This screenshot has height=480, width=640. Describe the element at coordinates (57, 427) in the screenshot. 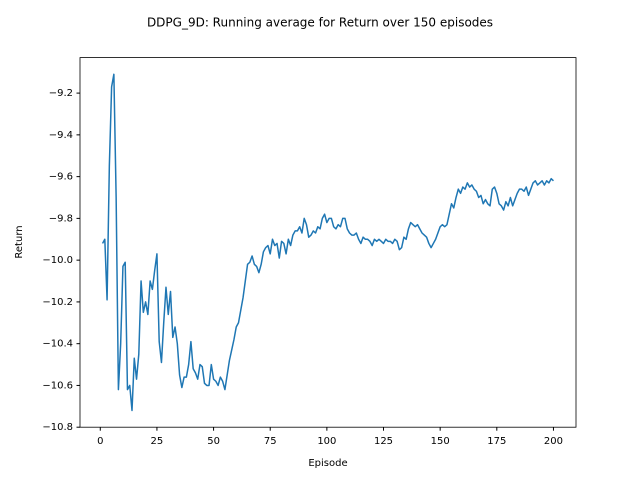

I see `y-tick-label: −10.8` at that location.